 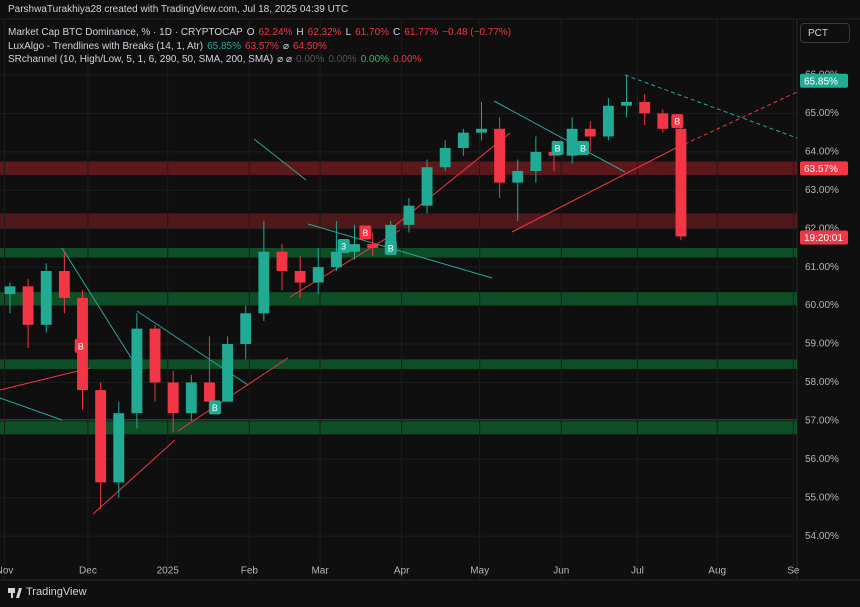 What do you see at coordinates (822, 190) in the screenshot?
I see `y-tick-label: 63.00%` at bounding box center [822, 190].